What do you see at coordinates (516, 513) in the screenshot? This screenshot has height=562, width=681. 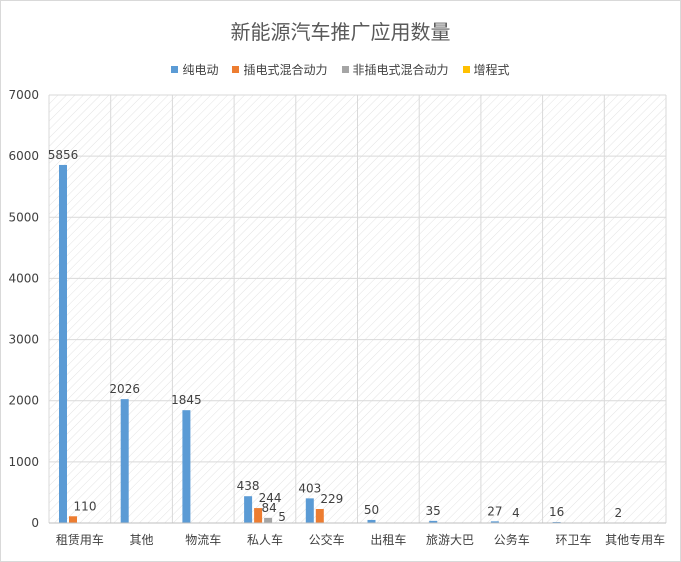 I see `data-label: 4` at bounding box center [516, 513].